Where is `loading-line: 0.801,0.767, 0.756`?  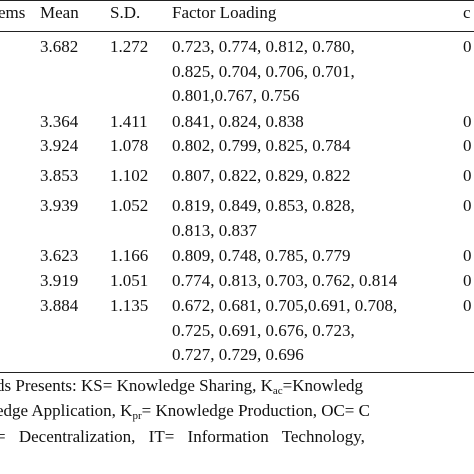
loading-line: 0.801,0.767, 0.756 is located at coordinates (236, 95).